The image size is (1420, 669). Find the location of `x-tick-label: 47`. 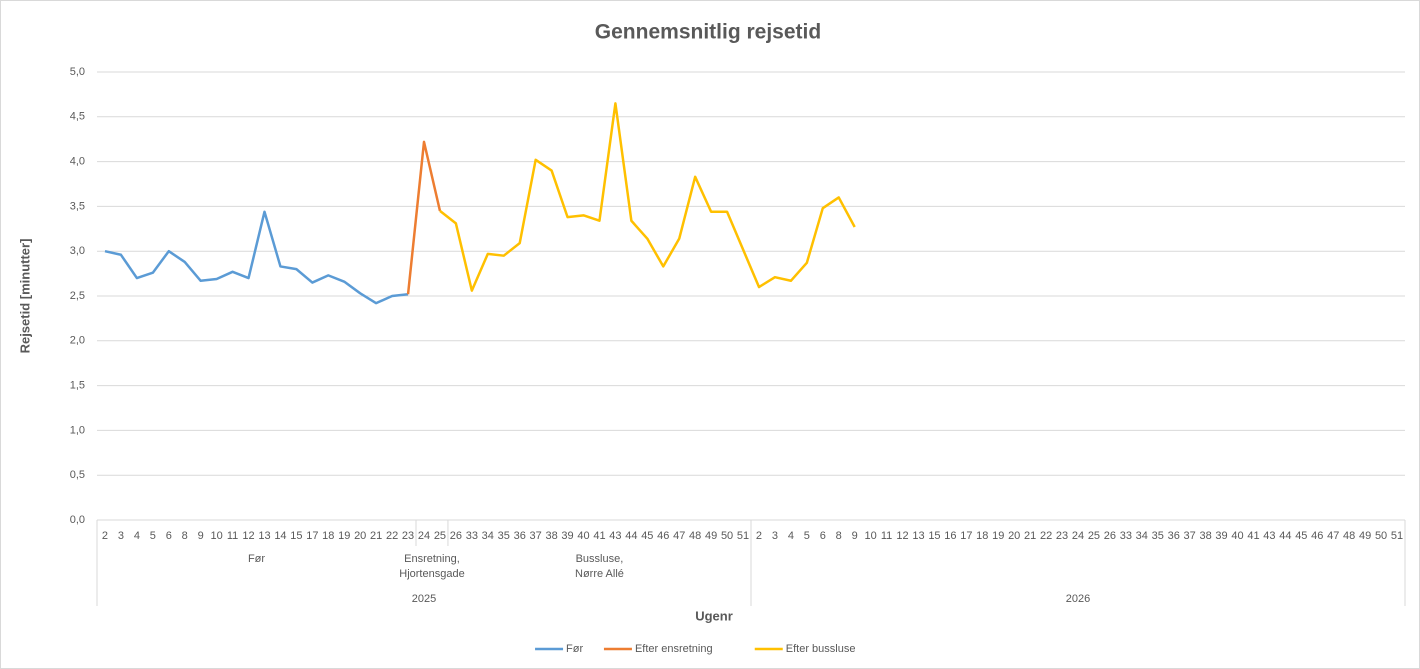

x-tick-label: 47 is located at coordinates (1333, 536).